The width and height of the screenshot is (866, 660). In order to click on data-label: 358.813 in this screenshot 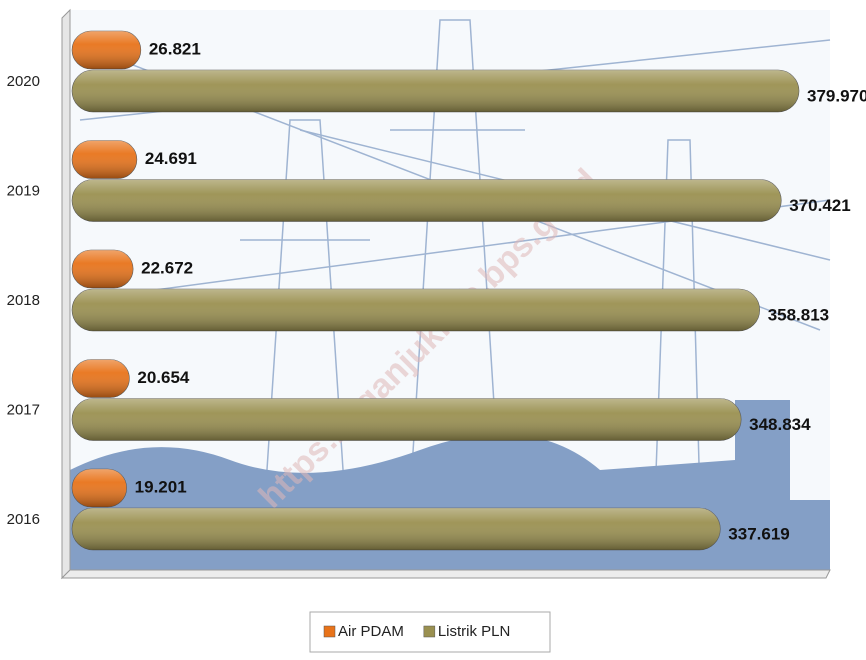, I will do `click(798, 314)`.